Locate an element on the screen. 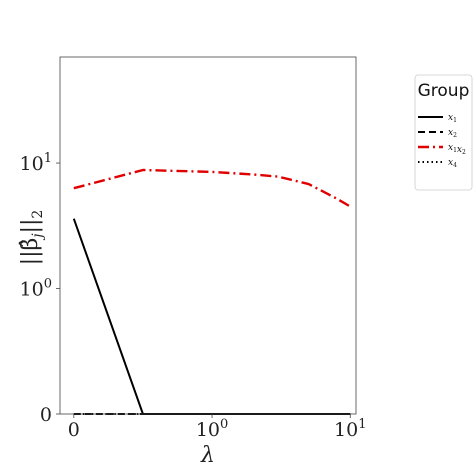  legend-label-x1x2: x1x2 is located at coordinates (457, 149).